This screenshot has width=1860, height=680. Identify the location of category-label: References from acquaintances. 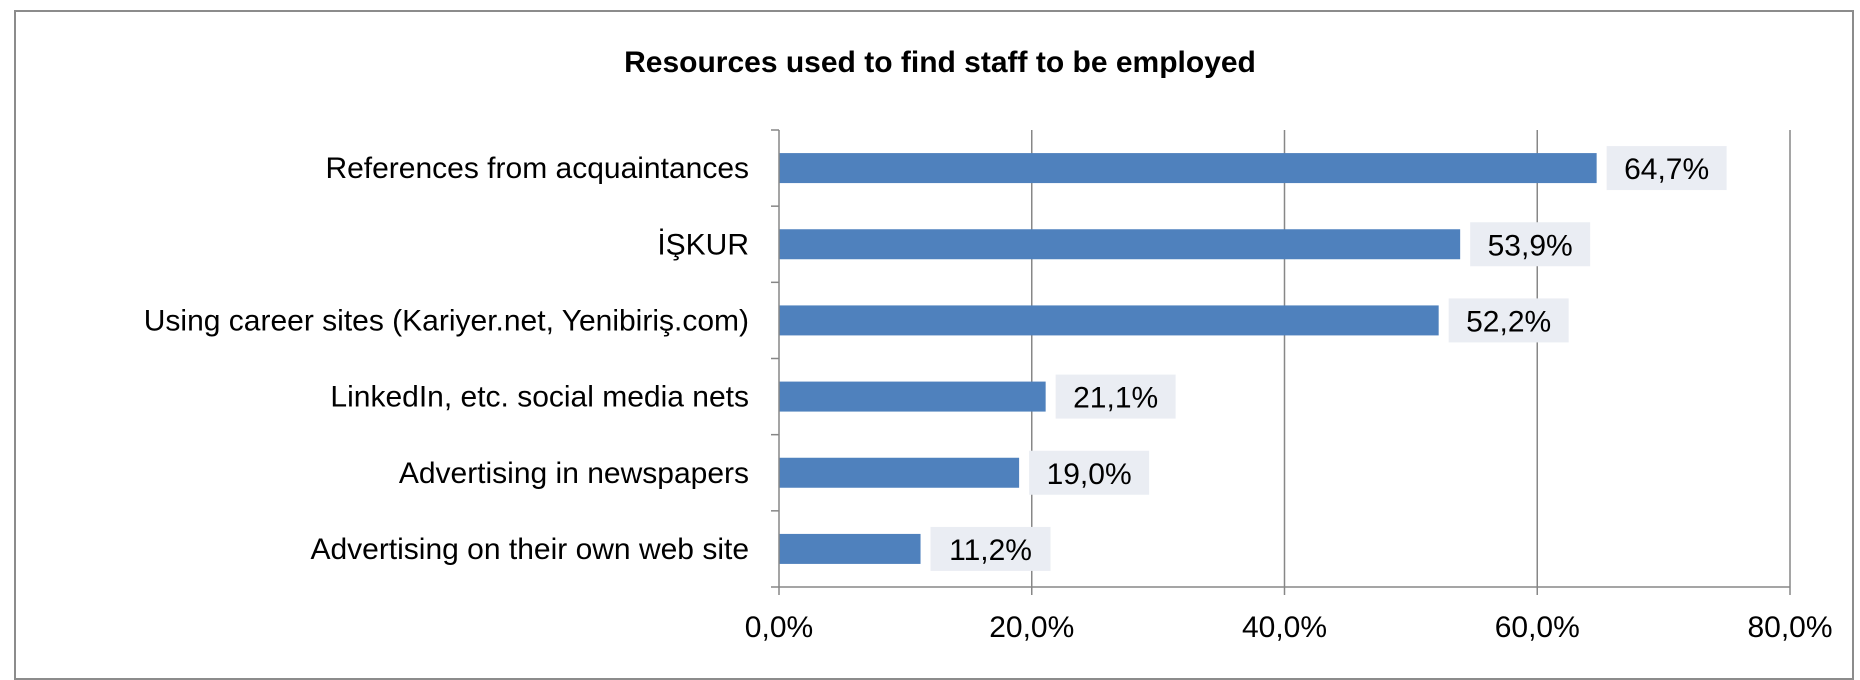
(537, 168).